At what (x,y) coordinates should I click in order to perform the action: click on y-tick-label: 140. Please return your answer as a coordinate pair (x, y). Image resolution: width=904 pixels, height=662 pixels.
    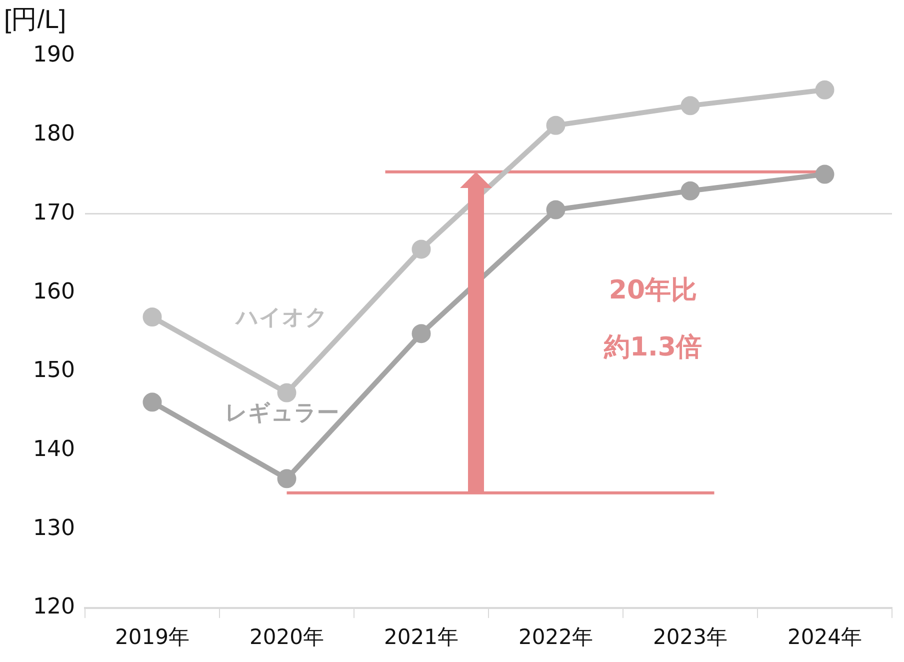
    Looking at the image, I should click on (54, 449).